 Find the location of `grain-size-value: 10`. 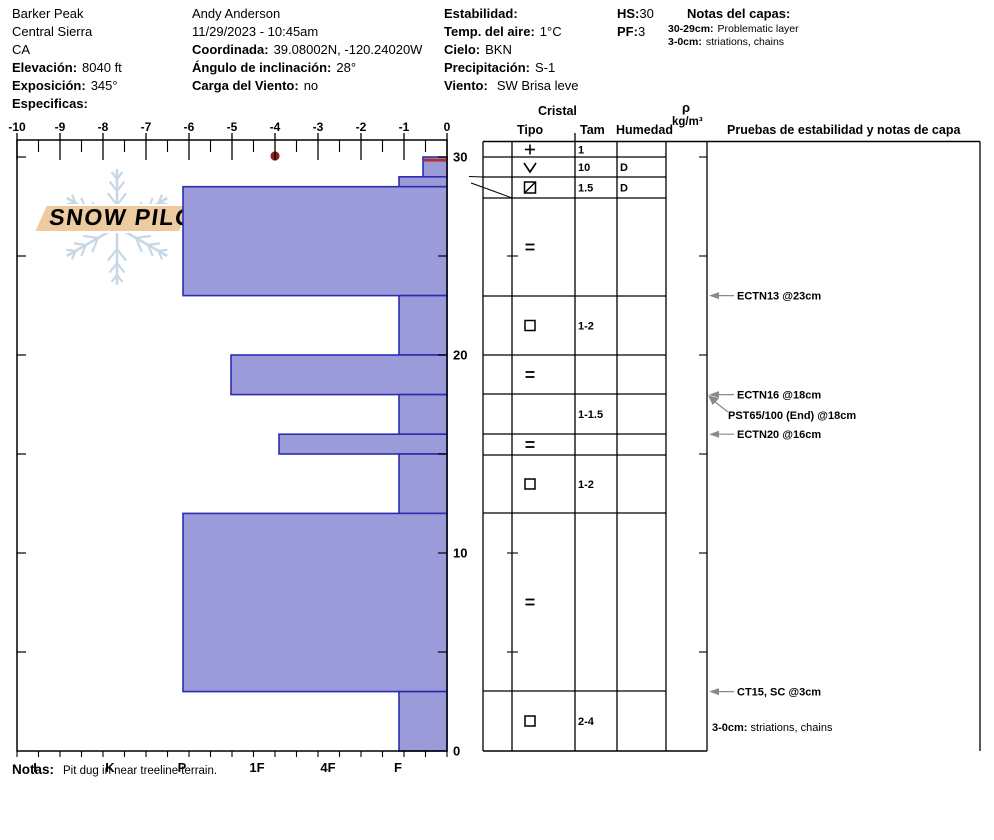

grain-size-value: 10 is located at coordinates (584, 168).